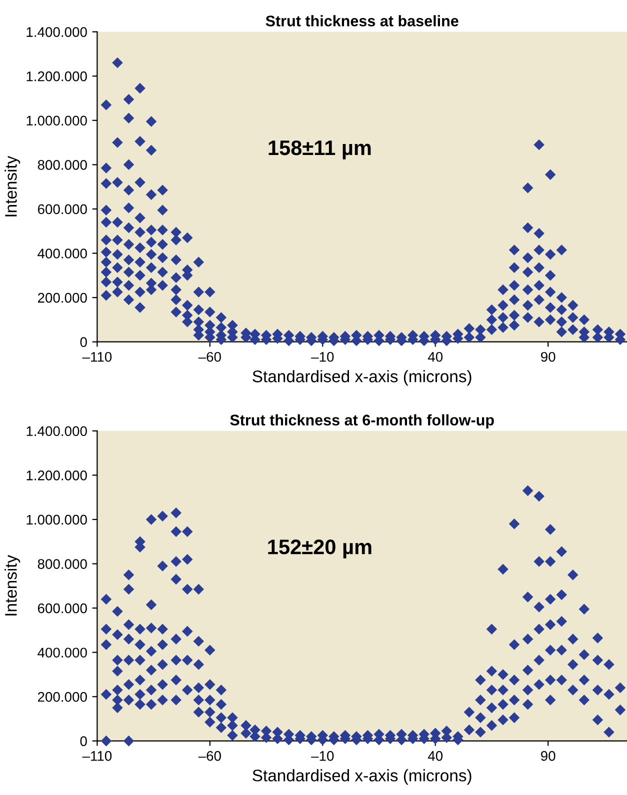  Describe the element at coordinates (320, 549) in the screenshot. I see `annotation: 152±20 µm` at that location.